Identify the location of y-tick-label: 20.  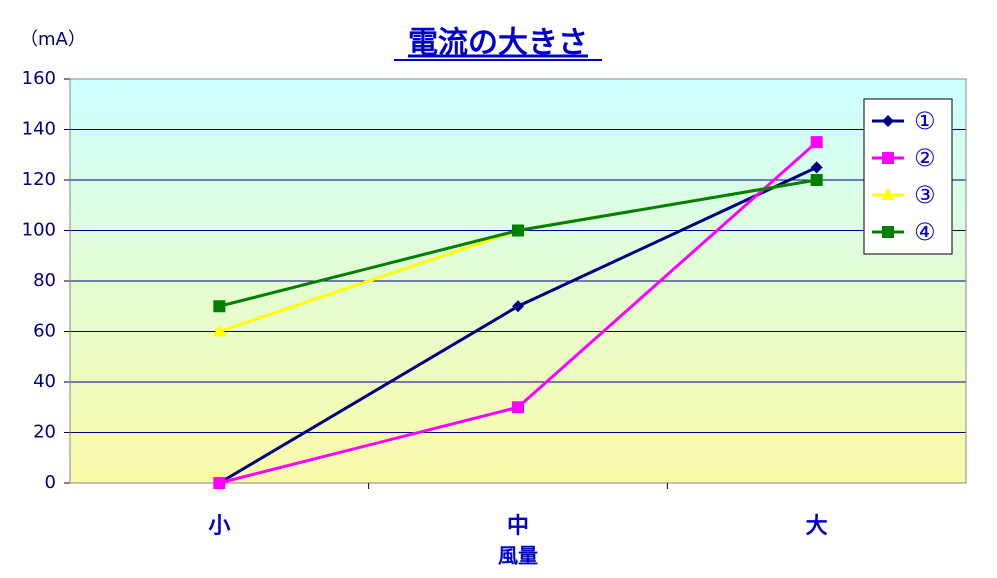
(44, 432).